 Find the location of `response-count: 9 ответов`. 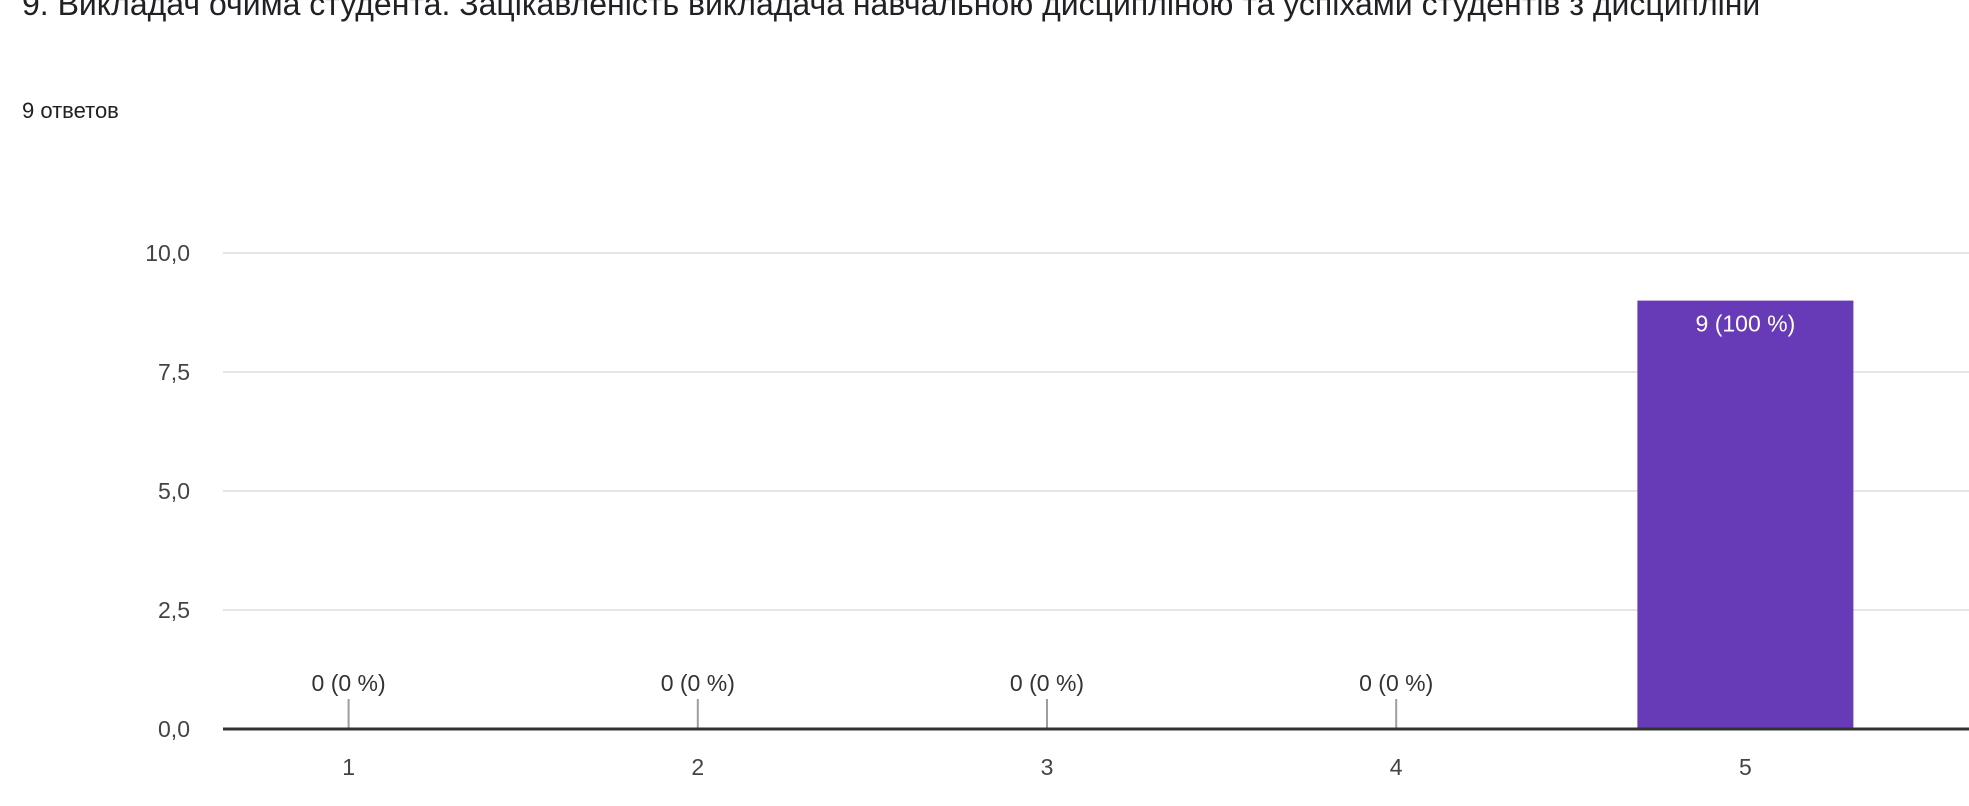

response-count: 9 ответов is located at coordinates (70, 110).